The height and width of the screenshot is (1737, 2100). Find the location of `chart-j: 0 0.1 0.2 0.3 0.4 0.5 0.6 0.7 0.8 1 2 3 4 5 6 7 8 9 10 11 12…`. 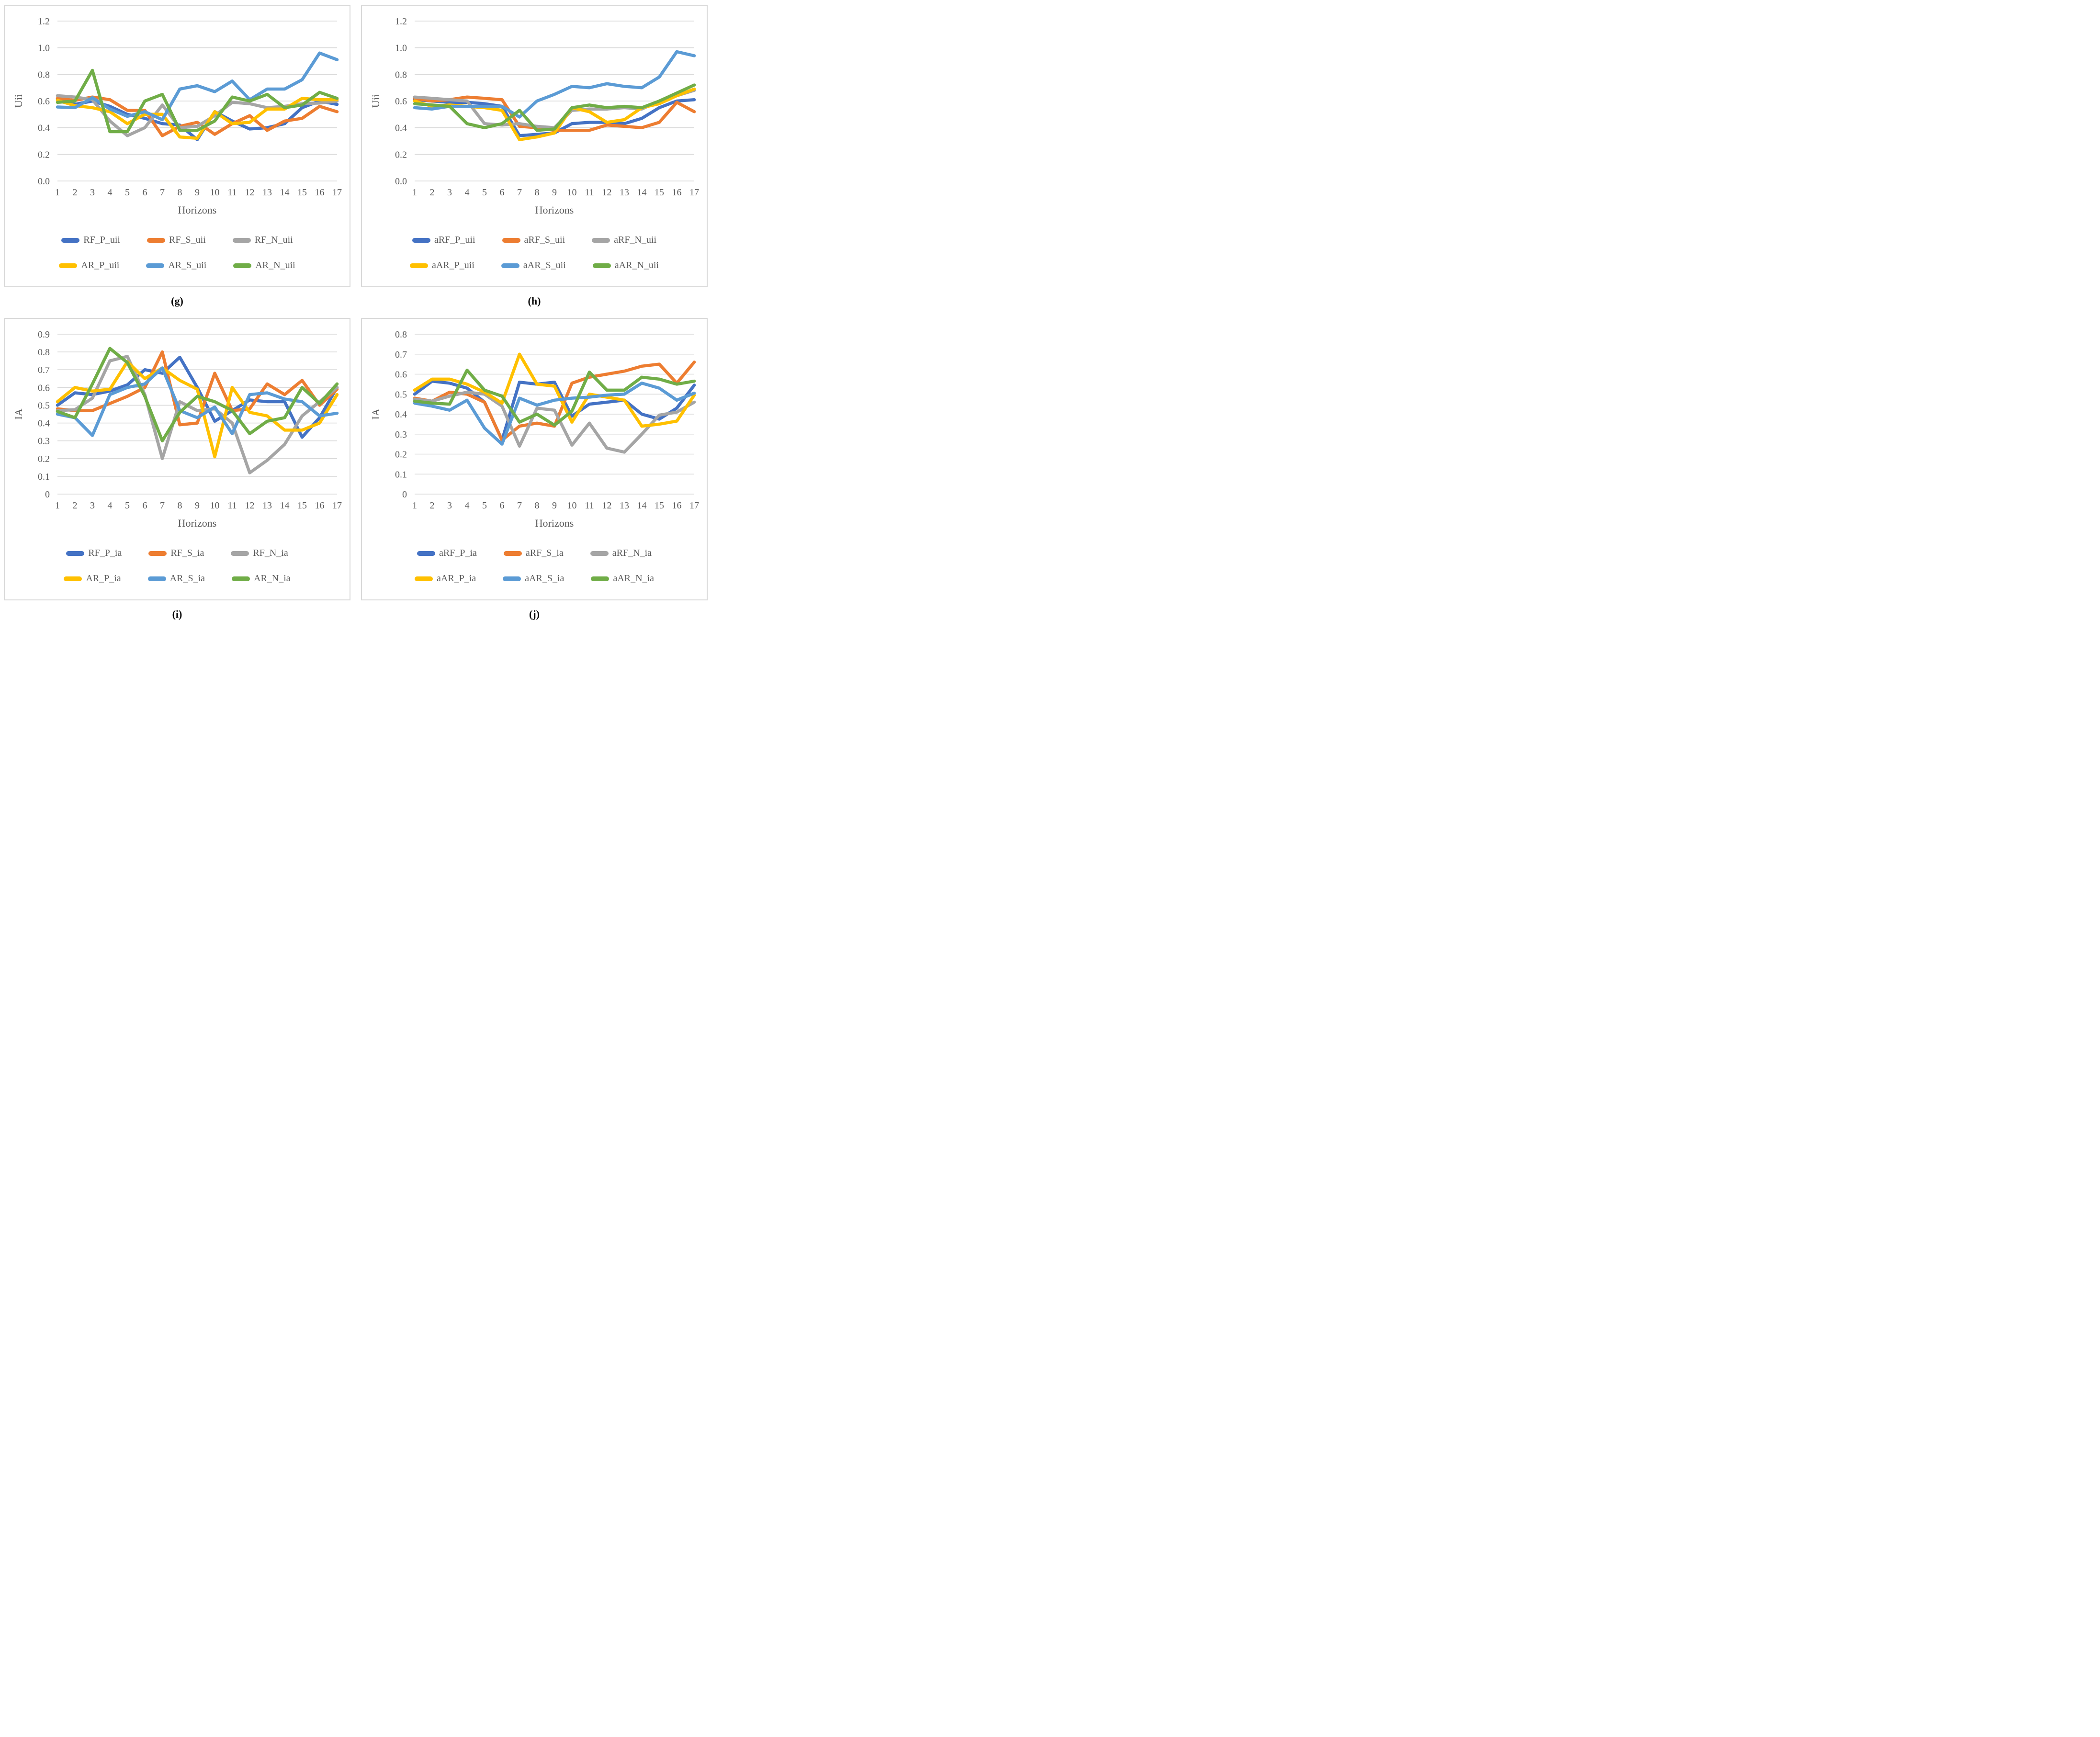

chart-j: 0 0.1 0.2 0.3 0.4 0.5 0.6 0.7 0.8 1 2 3 4 5 6 7 8 9 10 11 12… is located at coordinates (535, 430).